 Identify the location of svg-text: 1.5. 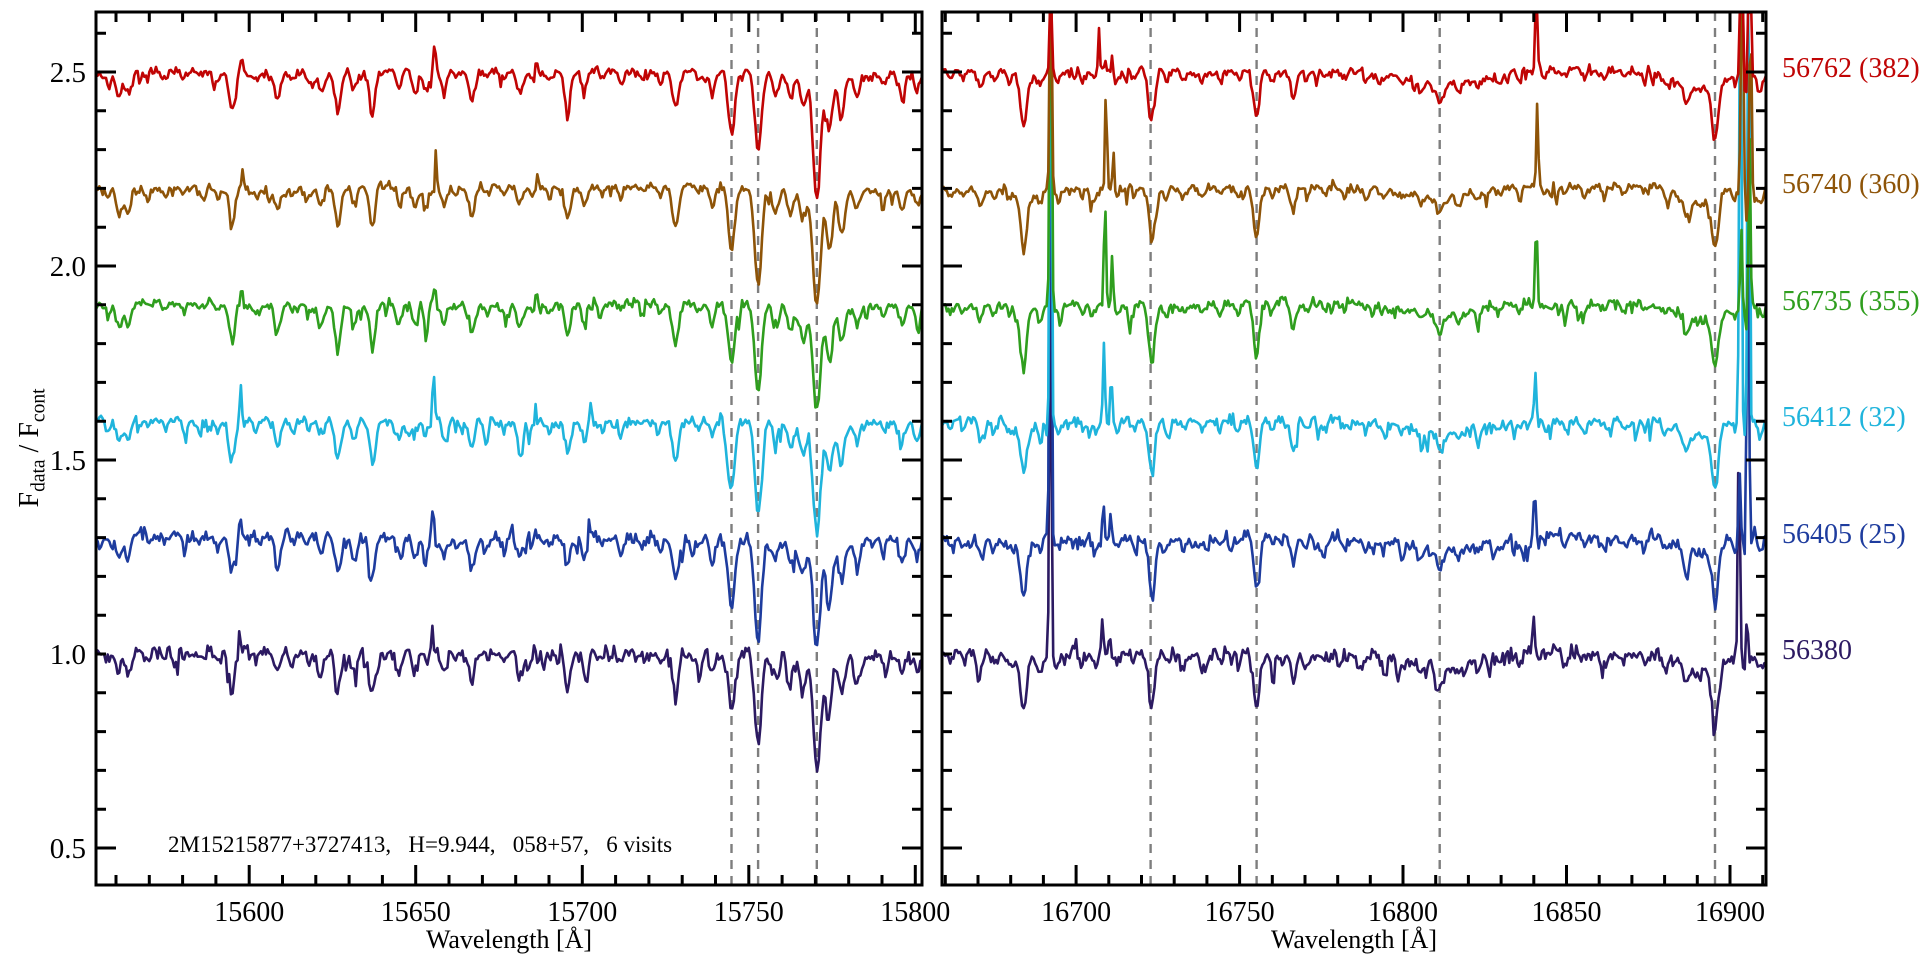
(68, 461).